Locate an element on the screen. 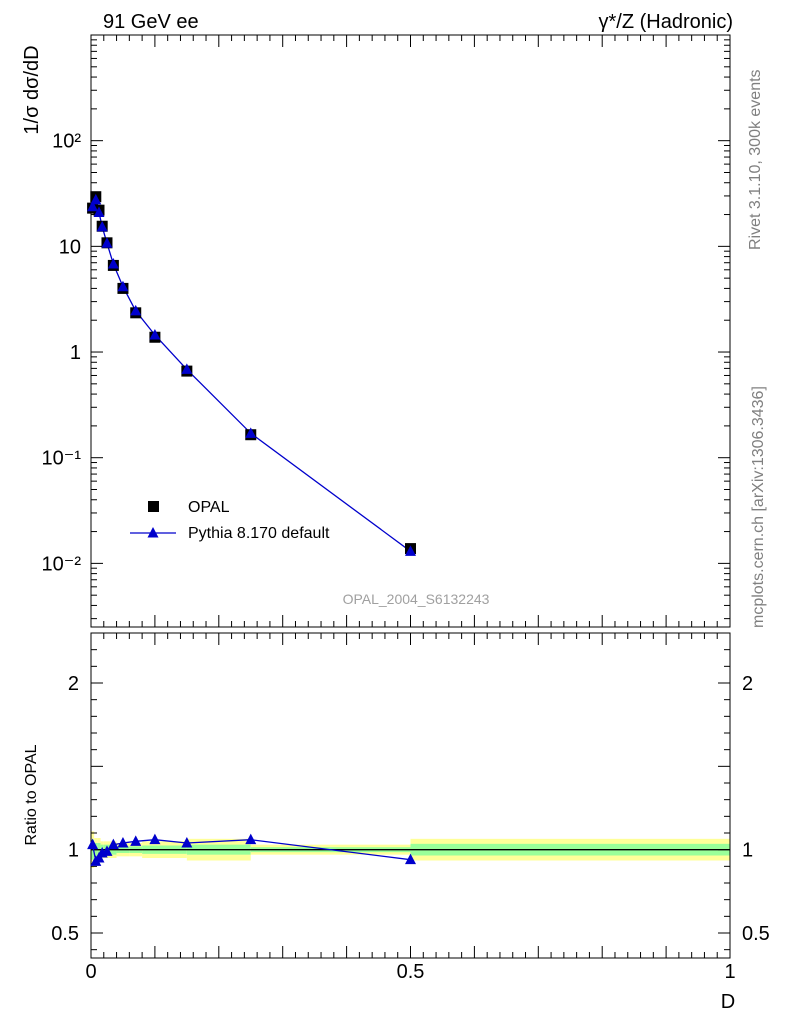 This screenshot has width=786, height=1024. legend-mc-label: Pythia 8.170 default is located at coordinates (259, 533).